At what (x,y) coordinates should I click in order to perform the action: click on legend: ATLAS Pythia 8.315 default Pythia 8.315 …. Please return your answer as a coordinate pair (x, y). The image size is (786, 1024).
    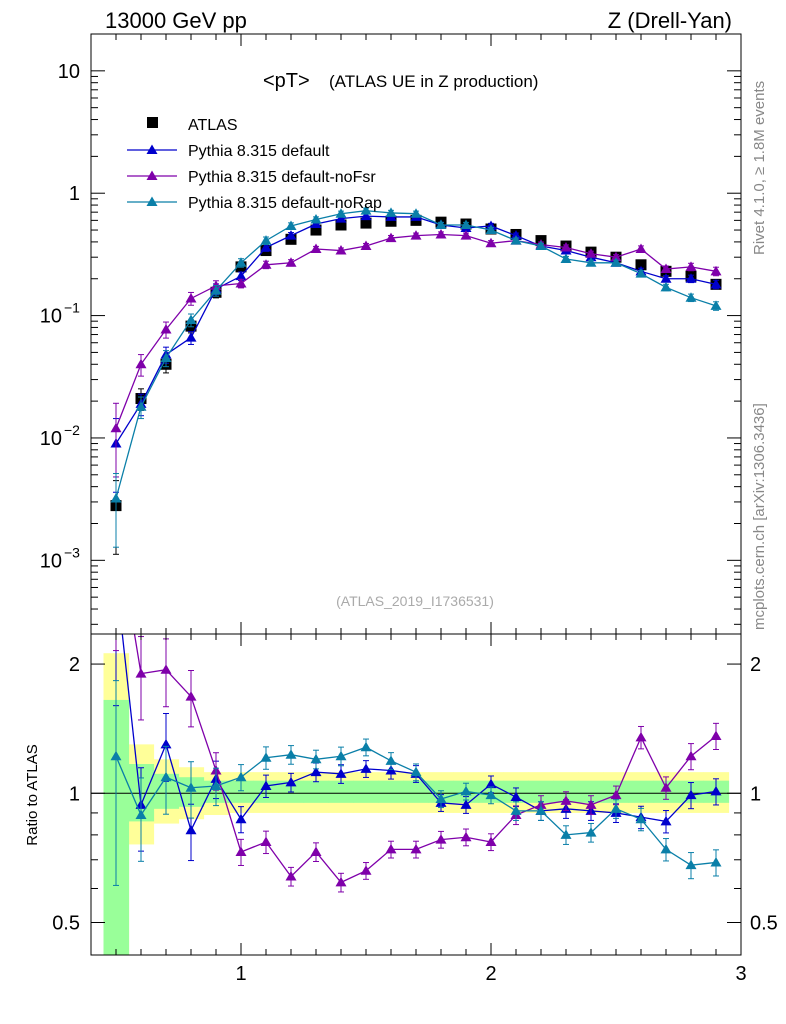
    Looking at the image, I should click on (254, 164).